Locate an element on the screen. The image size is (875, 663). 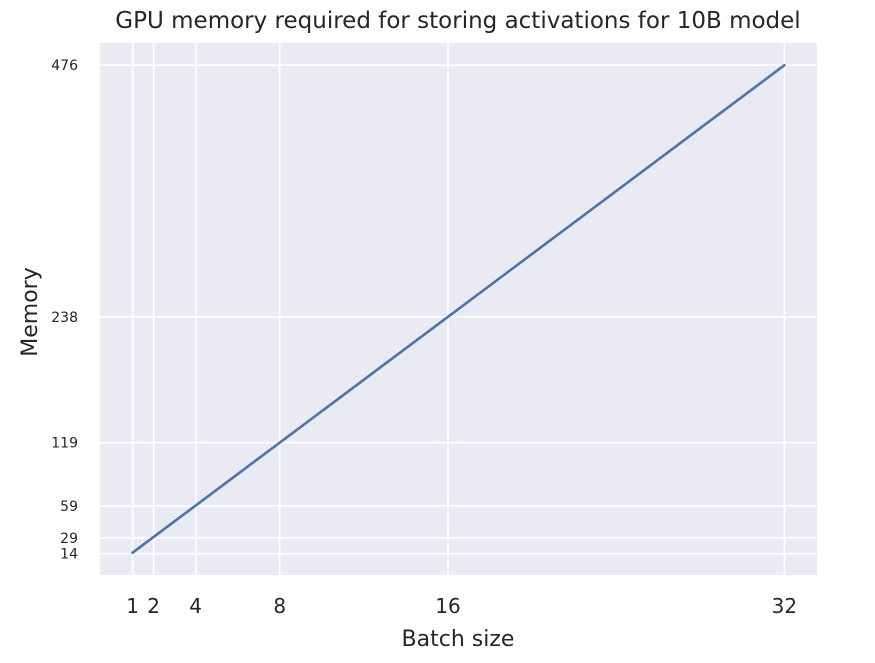
x-tick-label: 32 is located at coordinates (784, 606).